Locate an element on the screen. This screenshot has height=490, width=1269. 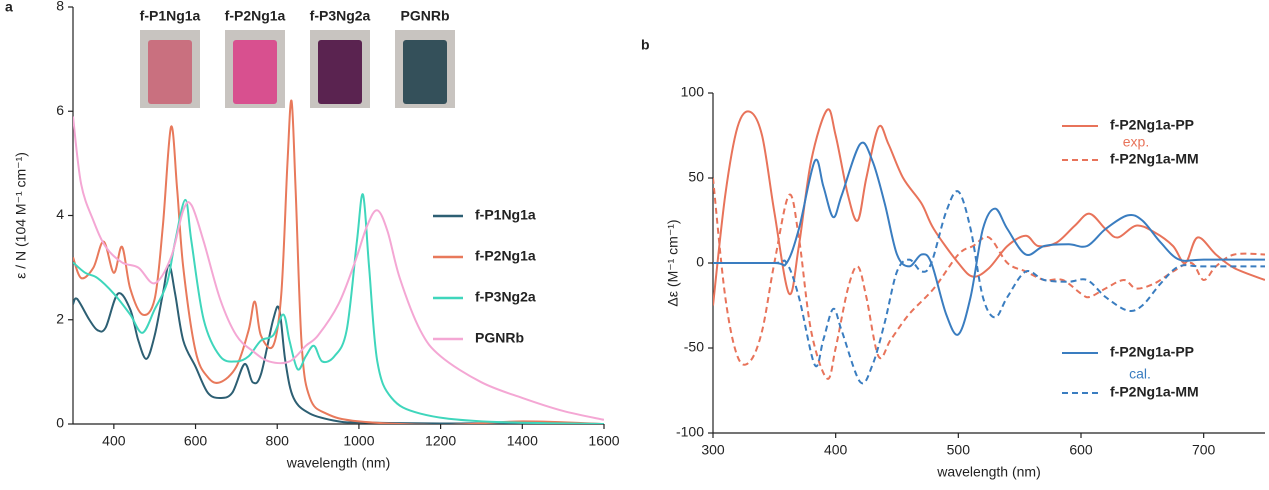
y-tick-label: -100 is located at coordinates (690, 432).